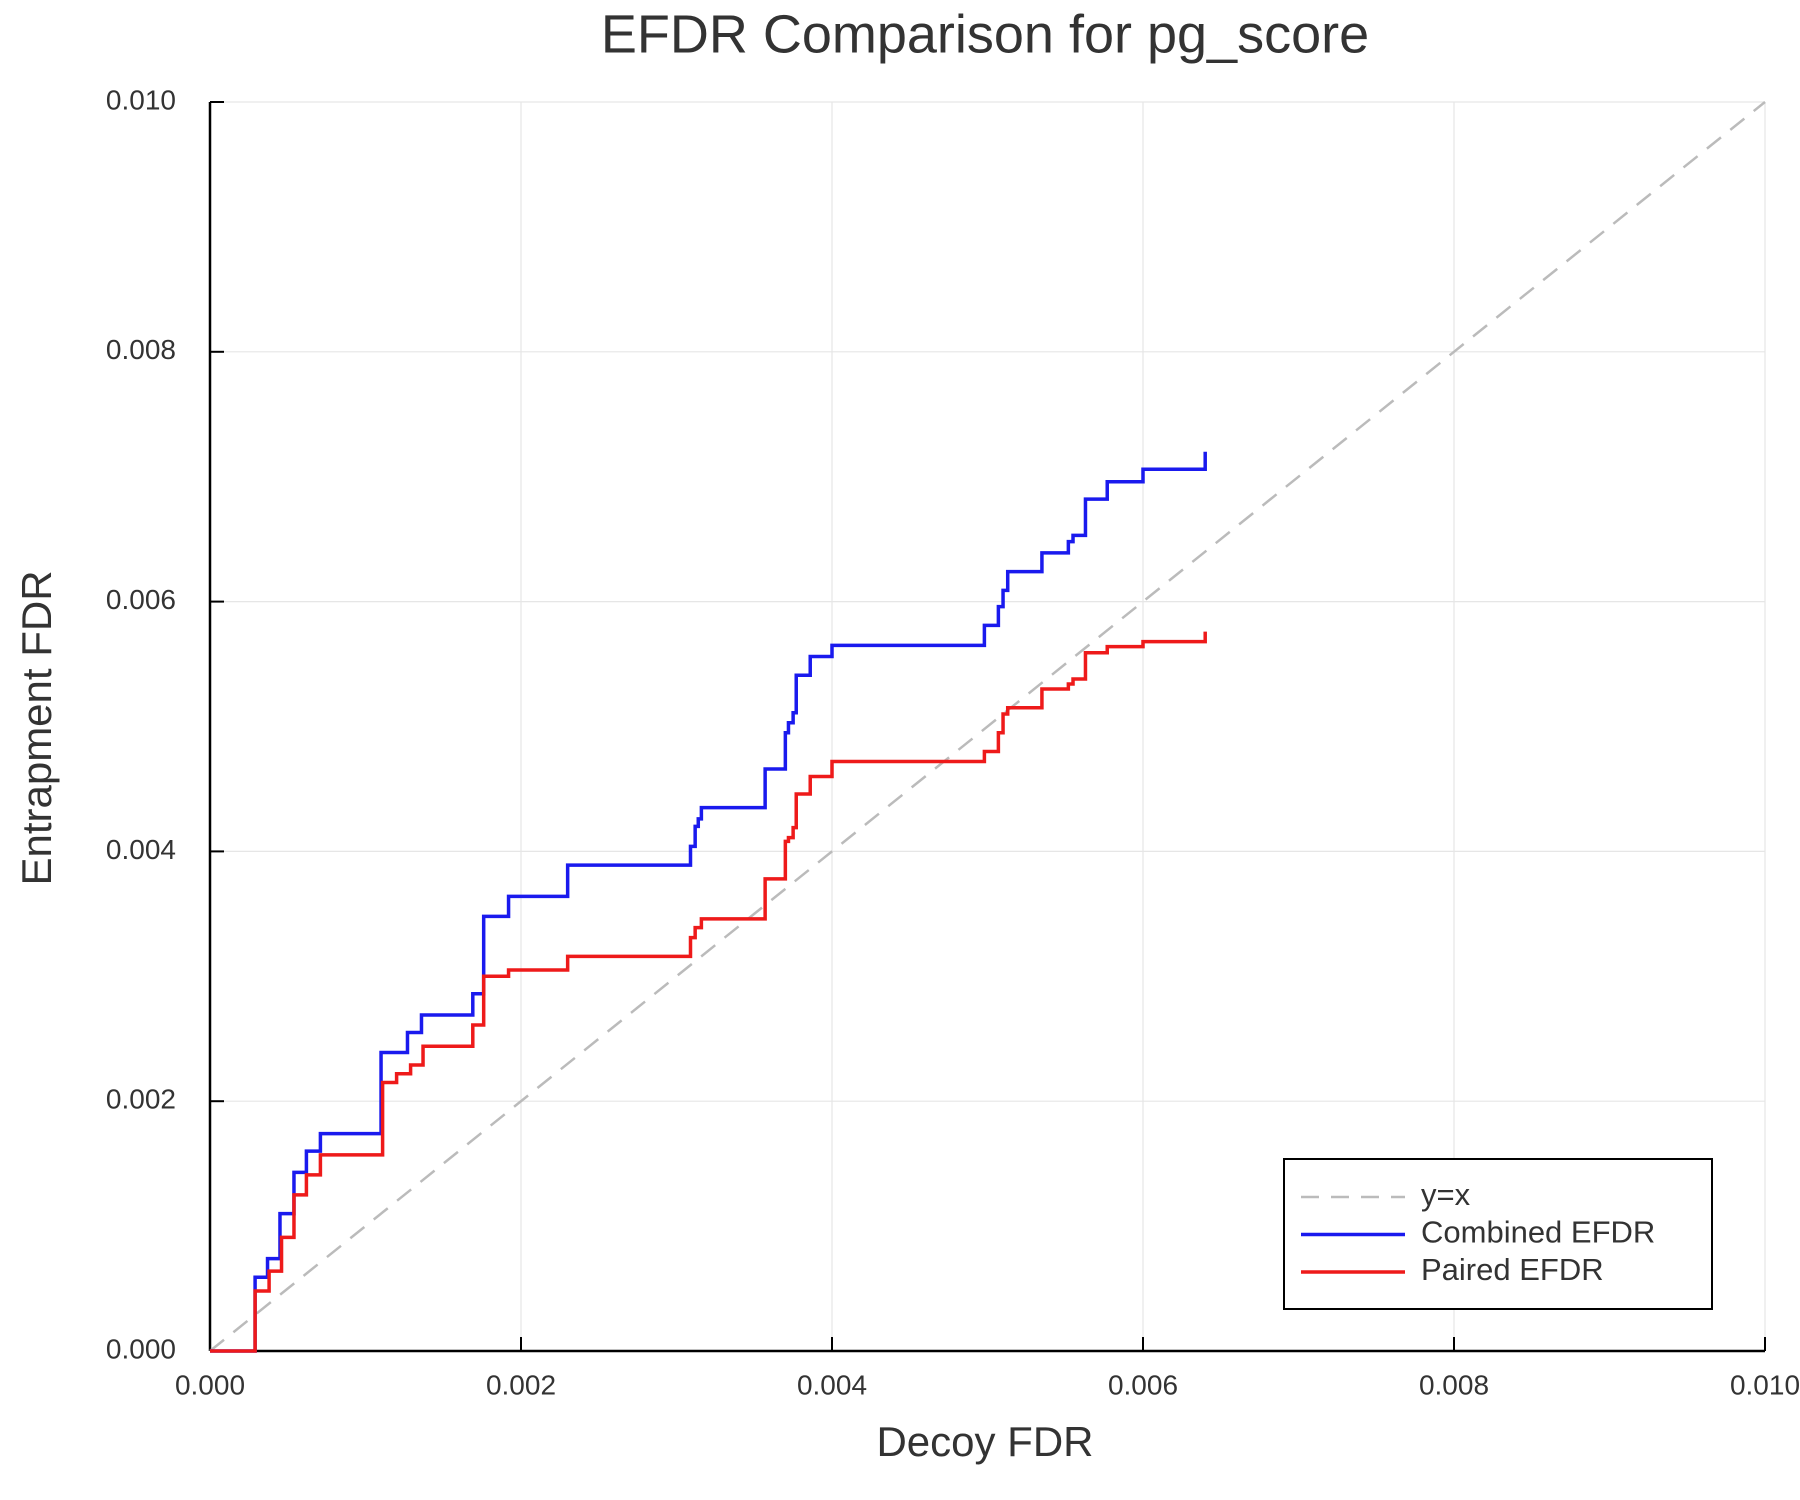 Image resolution: width=1800 pixels, height=1500 pixels. Describe the element at coordinates (210, 1384) in the screenshot. I see `x-tick-label: 0.000` at that location.